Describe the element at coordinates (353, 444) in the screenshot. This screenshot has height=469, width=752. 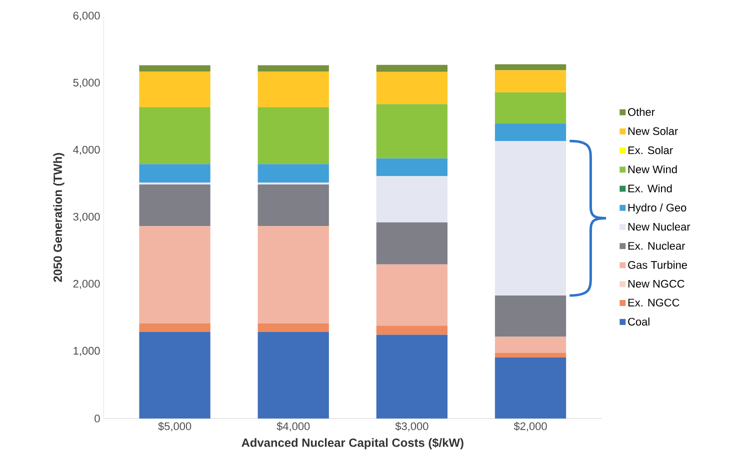
I see `x-axis-title: Advanced Nuclear Capital Costs ($/kW)` at that location.